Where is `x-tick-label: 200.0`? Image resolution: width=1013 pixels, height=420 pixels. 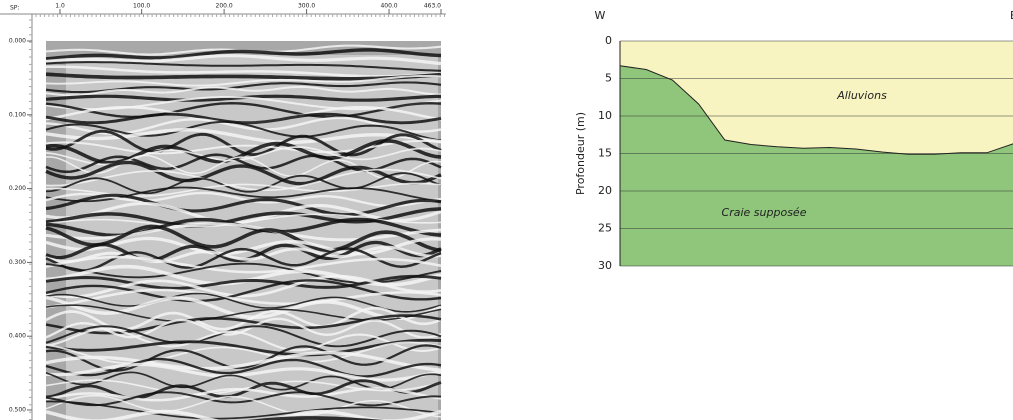
x-tick-label: 200.0 is located at coordinates (224, 6).